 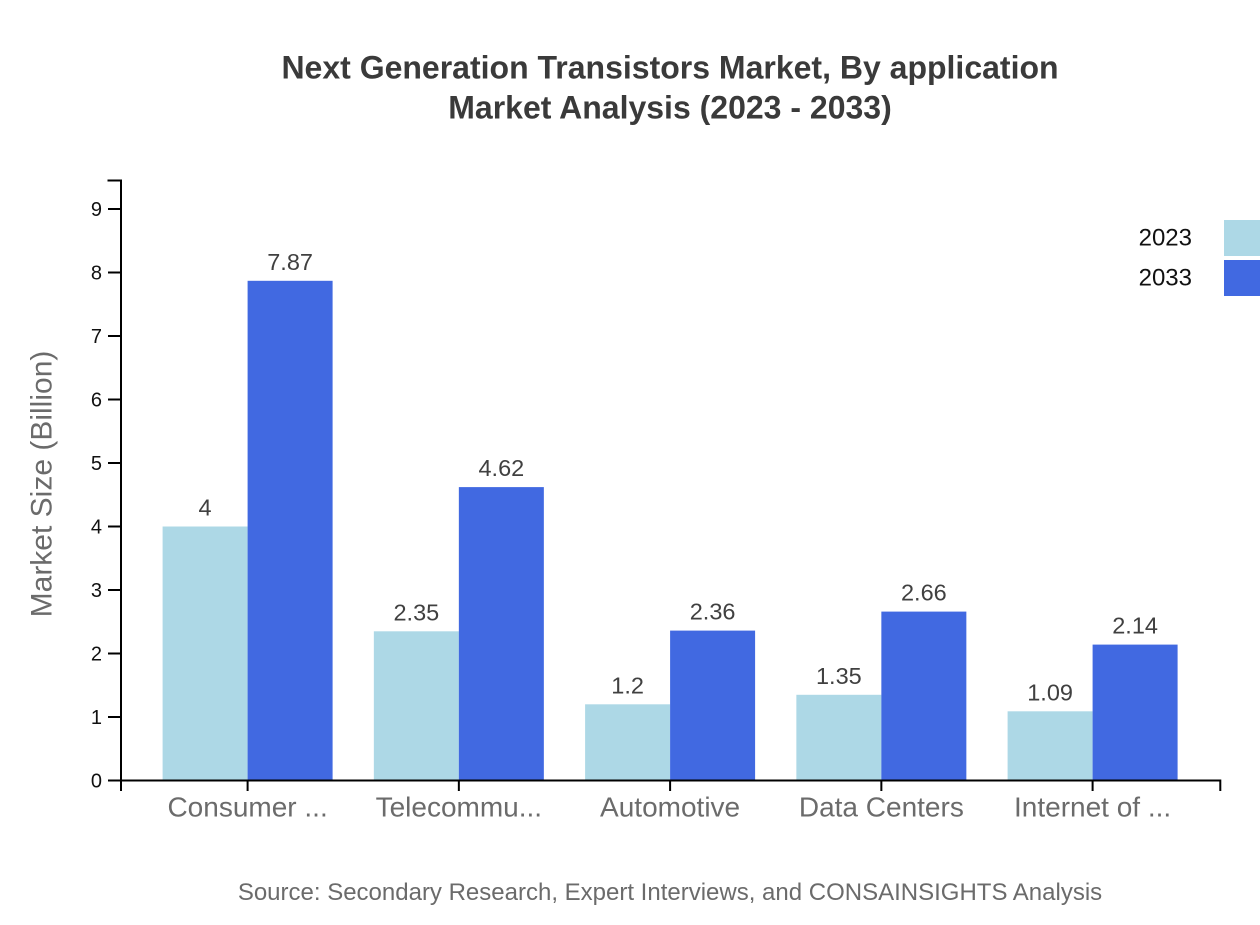 I want to click on svg-text: Market Size (Billion), so click(x=42, y=484).